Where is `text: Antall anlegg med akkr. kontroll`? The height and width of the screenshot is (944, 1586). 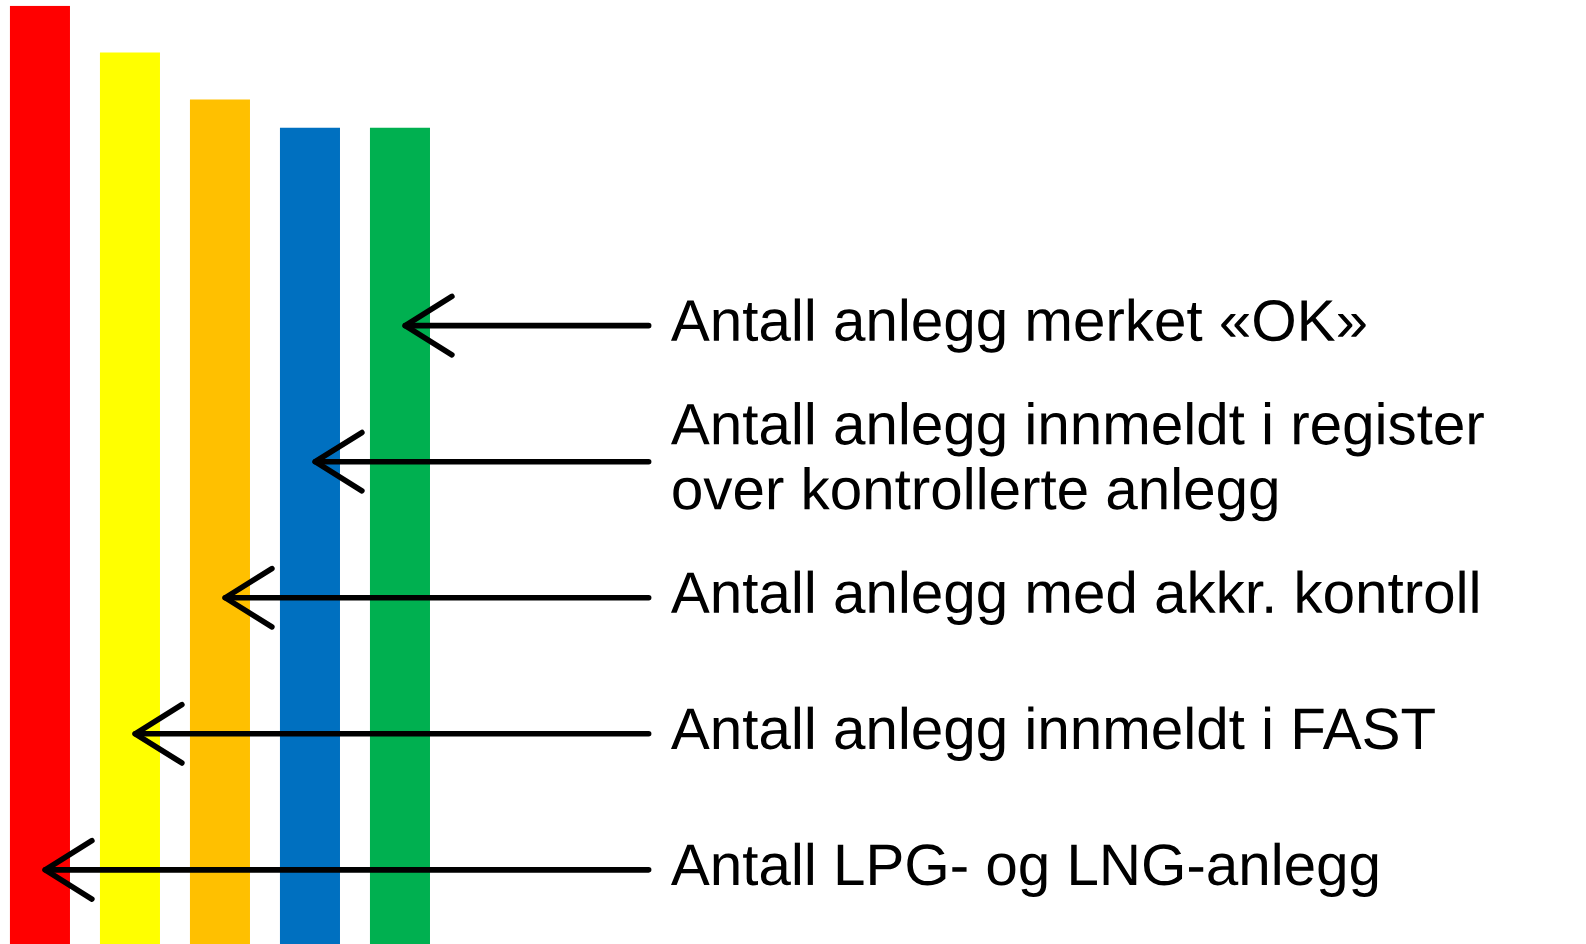
text: Antall anlegg med akkr. kontroll is located at coordinates (1074, 597).